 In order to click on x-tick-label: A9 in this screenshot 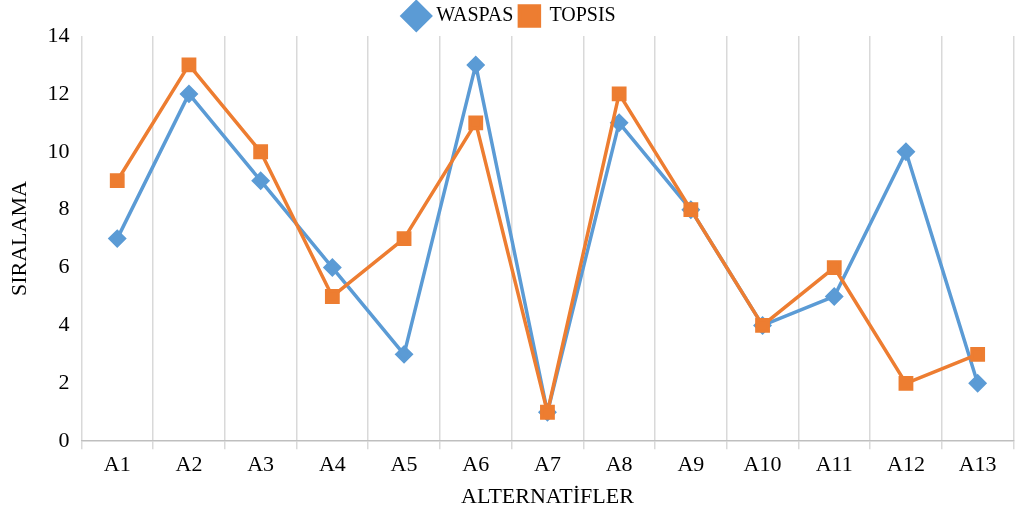, I will do `click(691, 464)`.